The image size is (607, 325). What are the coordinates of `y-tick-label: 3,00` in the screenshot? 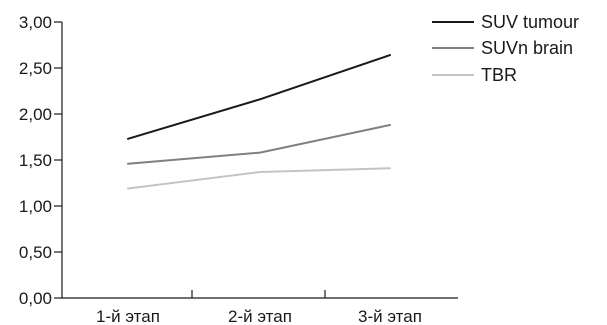 It's located at (35, 22).